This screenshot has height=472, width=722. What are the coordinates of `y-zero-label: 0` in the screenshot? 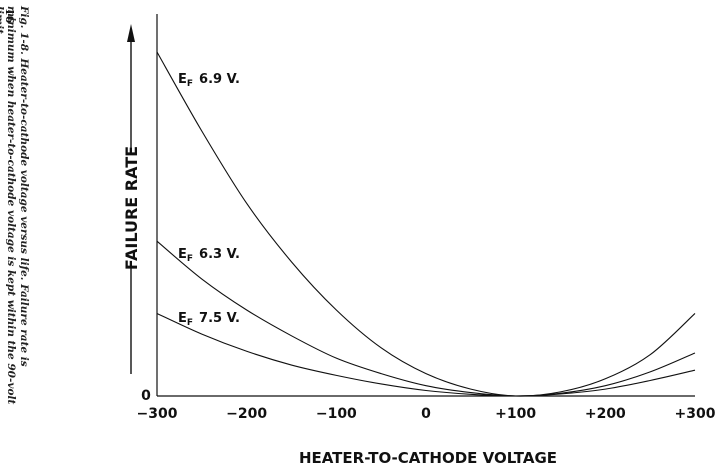 It's located at (146, 396).